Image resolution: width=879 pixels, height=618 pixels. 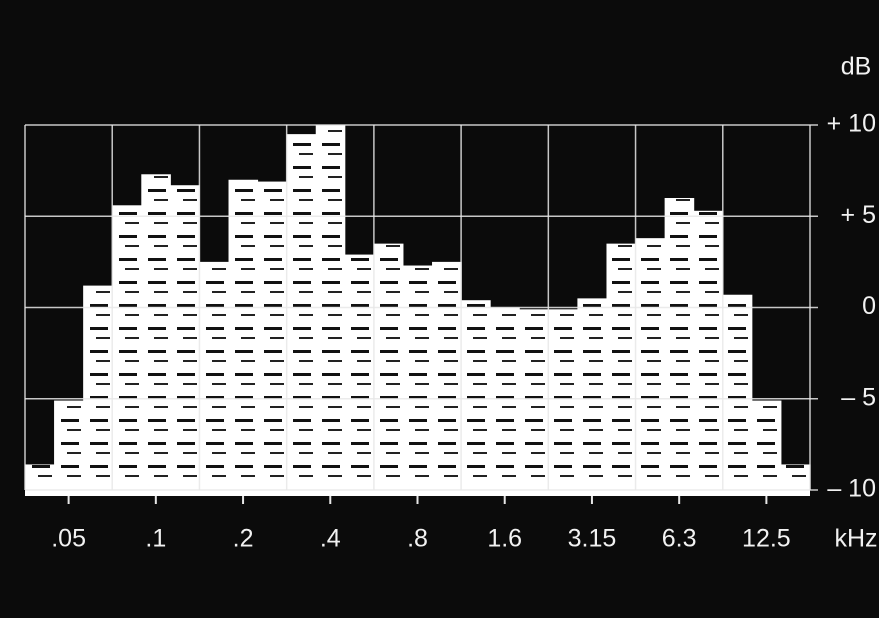 What do you see at coordinates (856, 67) in the screenshot?
I see `y-axis-unit: dB` at bounding box center [856, 67].